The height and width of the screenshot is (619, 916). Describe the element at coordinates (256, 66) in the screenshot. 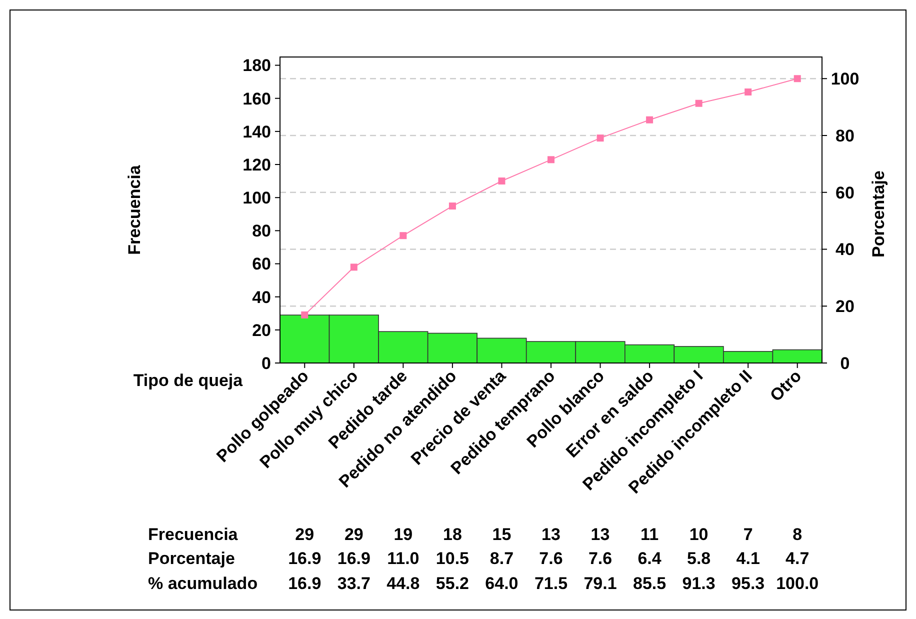

I see `y-tick-label: 180` at that location.